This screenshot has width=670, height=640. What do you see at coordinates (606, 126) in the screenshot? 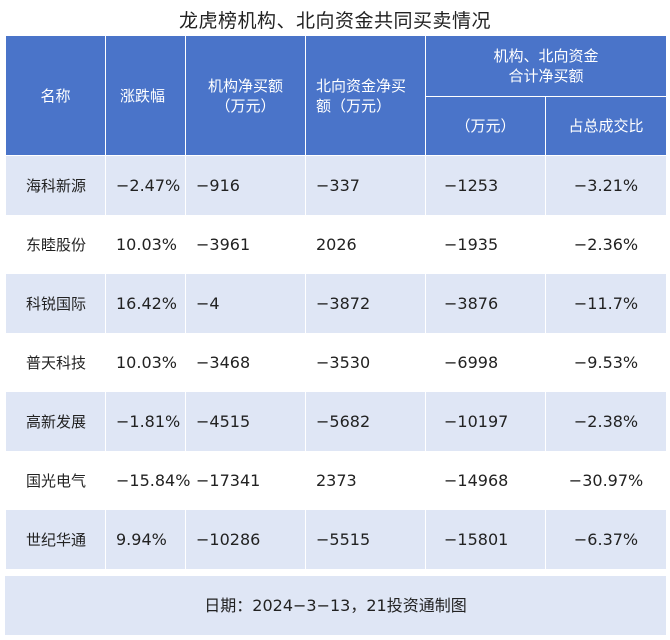
I see `header-ratio: 占总成交比` at bounding box center [606, 126].